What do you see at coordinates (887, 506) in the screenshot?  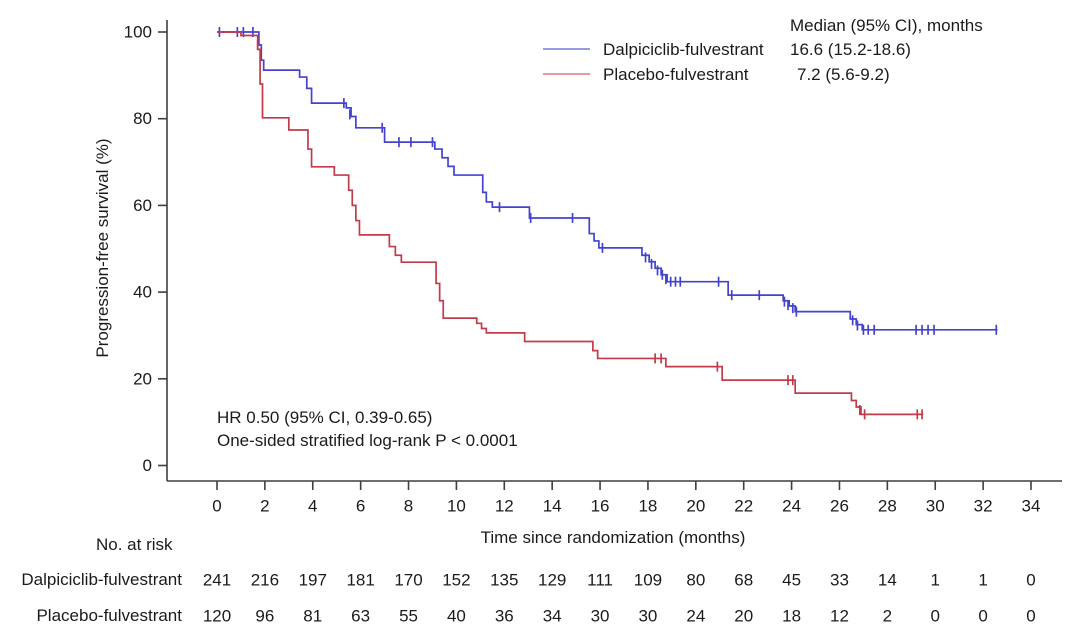 I see `x-tick-label: 28` at bounding box center [887, 506].